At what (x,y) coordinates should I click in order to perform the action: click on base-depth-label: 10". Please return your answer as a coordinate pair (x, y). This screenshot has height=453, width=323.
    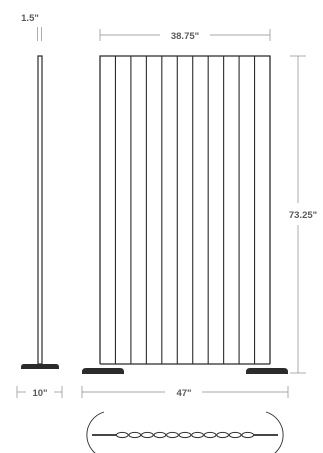
    Looking at the image, I should click on (39, 393).